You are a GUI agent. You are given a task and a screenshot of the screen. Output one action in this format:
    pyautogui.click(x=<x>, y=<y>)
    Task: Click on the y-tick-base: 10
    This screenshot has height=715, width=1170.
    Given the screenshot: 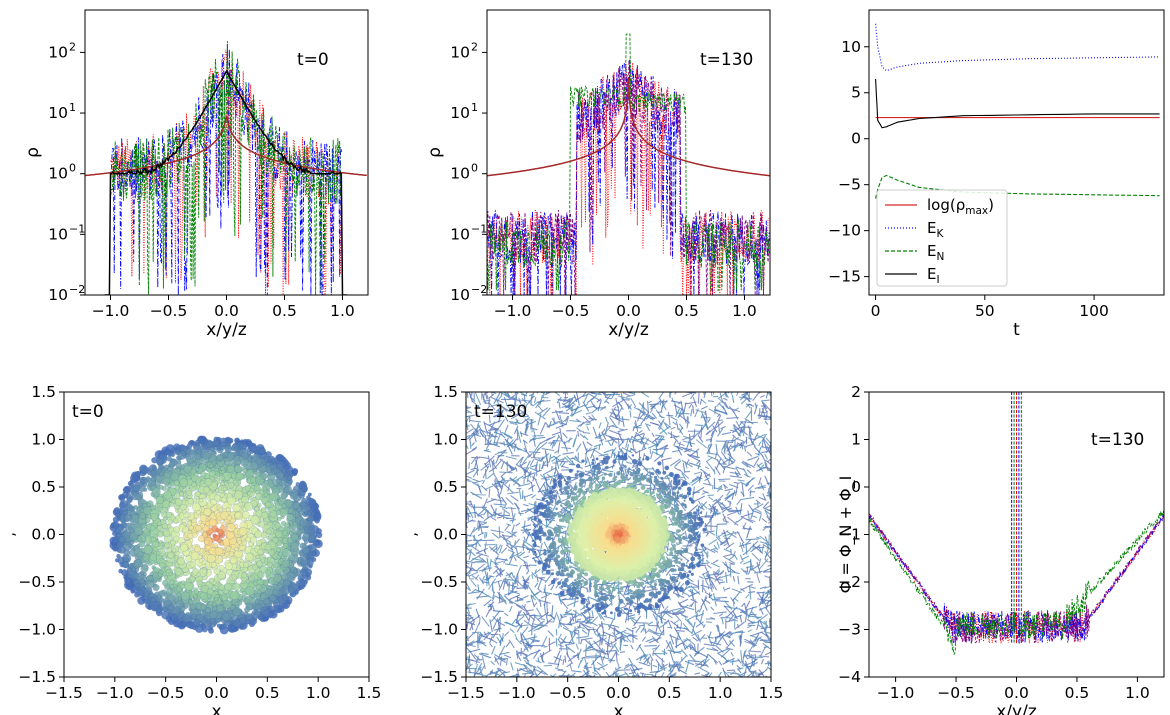 What is the action you would take?
    pyautogui.click(x=460, y=295)
    